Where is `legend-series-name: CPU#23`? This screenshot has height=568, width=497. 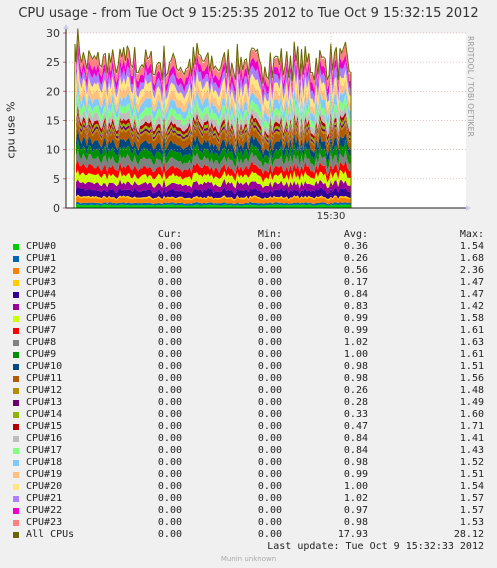
legend-series-name: CPU#23 is located at coordinates (44, 522).